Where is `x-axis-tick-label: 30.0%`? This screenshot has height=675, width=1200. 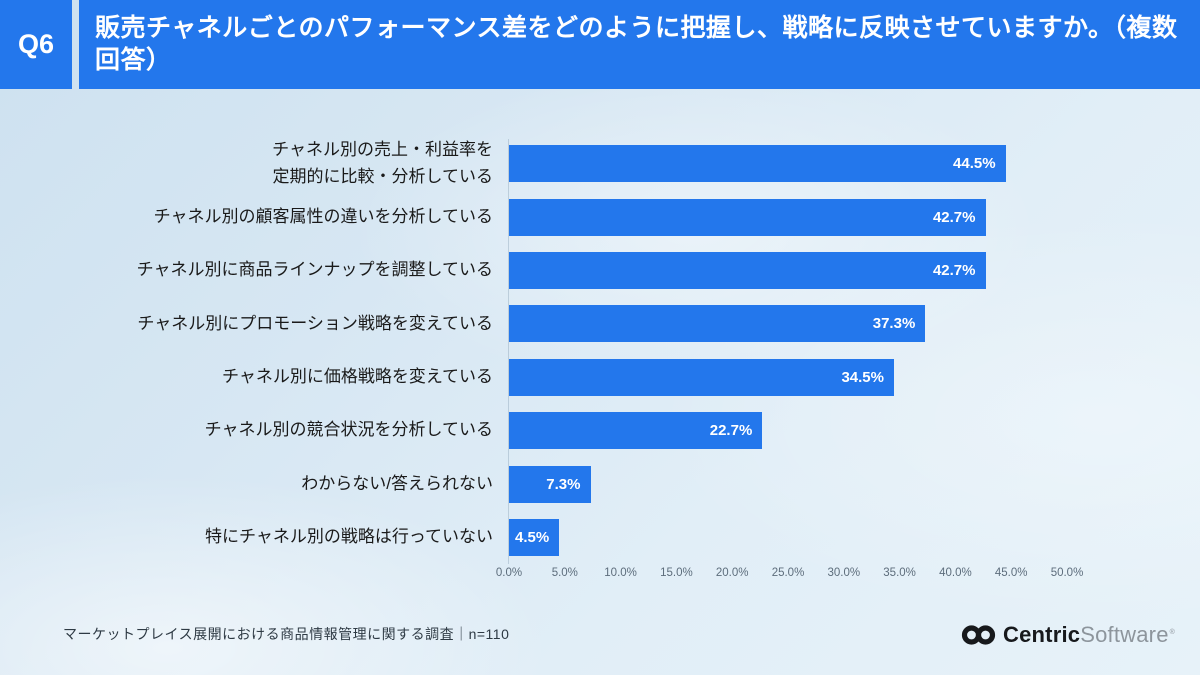
x-axis-tick-label: 30.0% is located at coordinates (844, 573).